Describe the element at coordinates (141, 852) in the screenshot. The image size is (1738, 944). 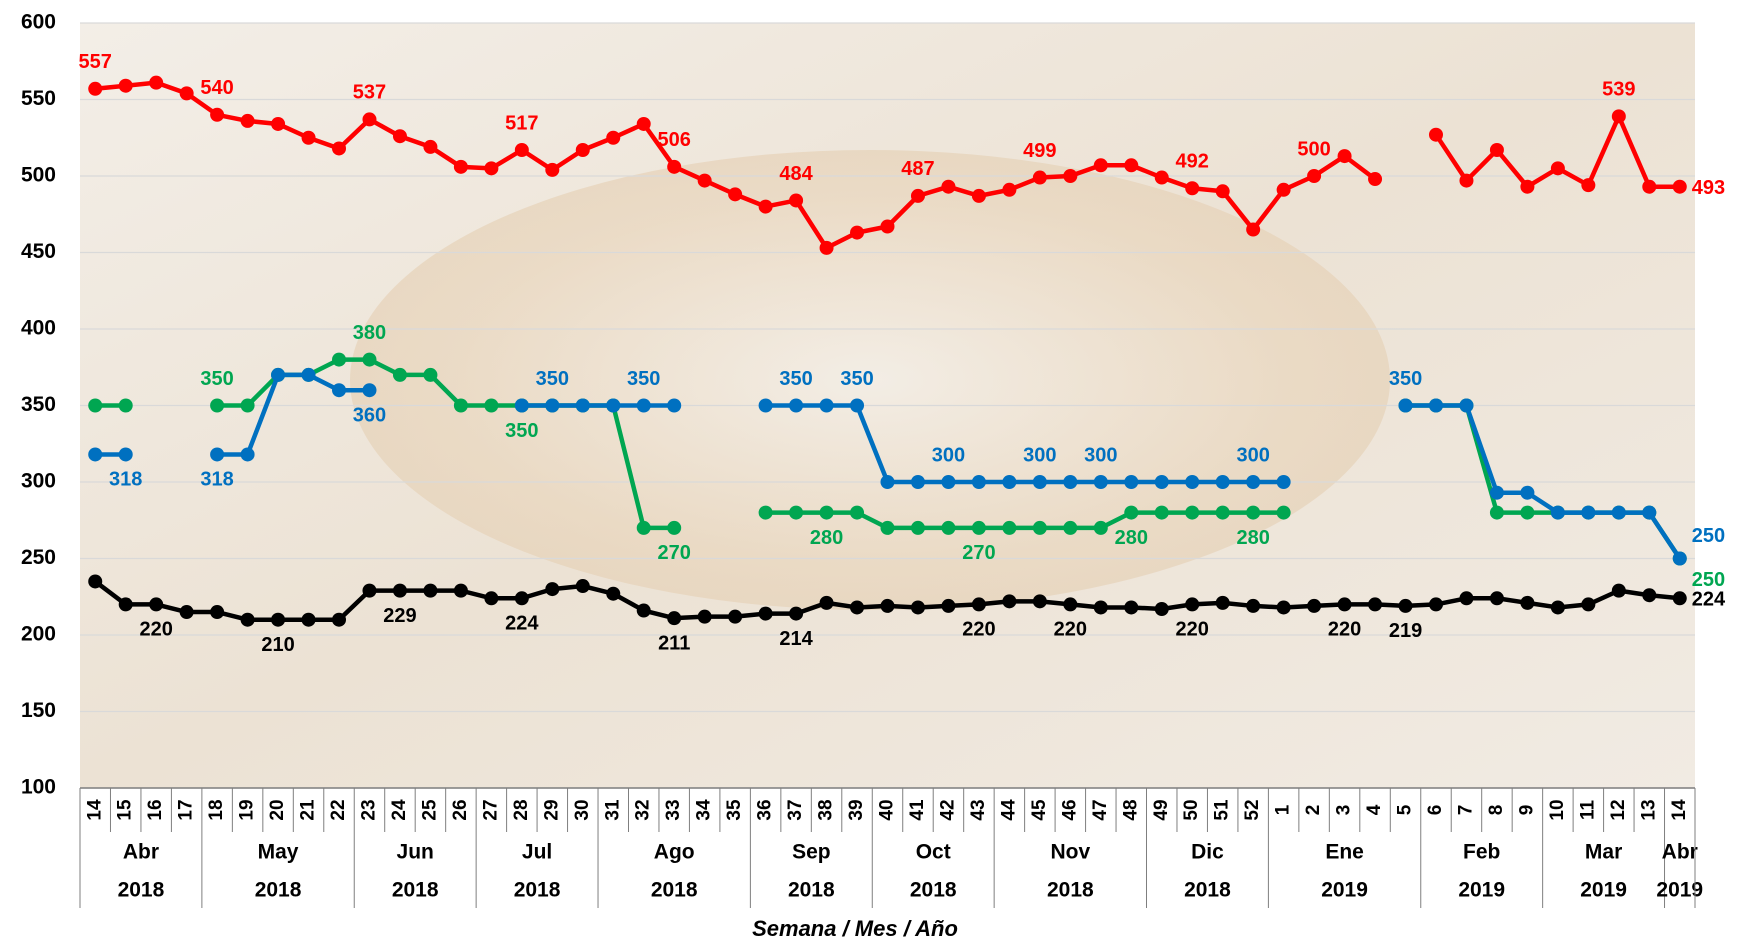
I see `month-label: Abr` at that location.